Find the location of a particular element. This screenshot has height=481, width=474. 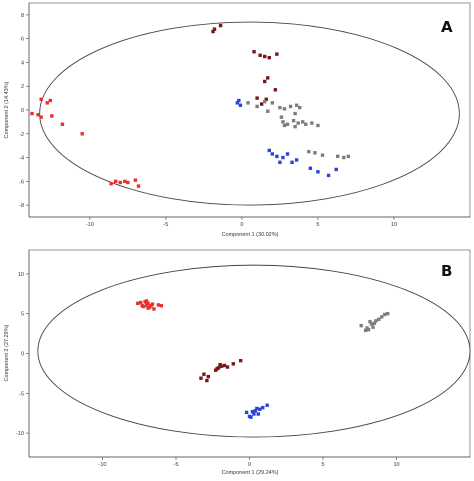

panel-a-x-tick-label: -5 is located at coordinates (165, 225).